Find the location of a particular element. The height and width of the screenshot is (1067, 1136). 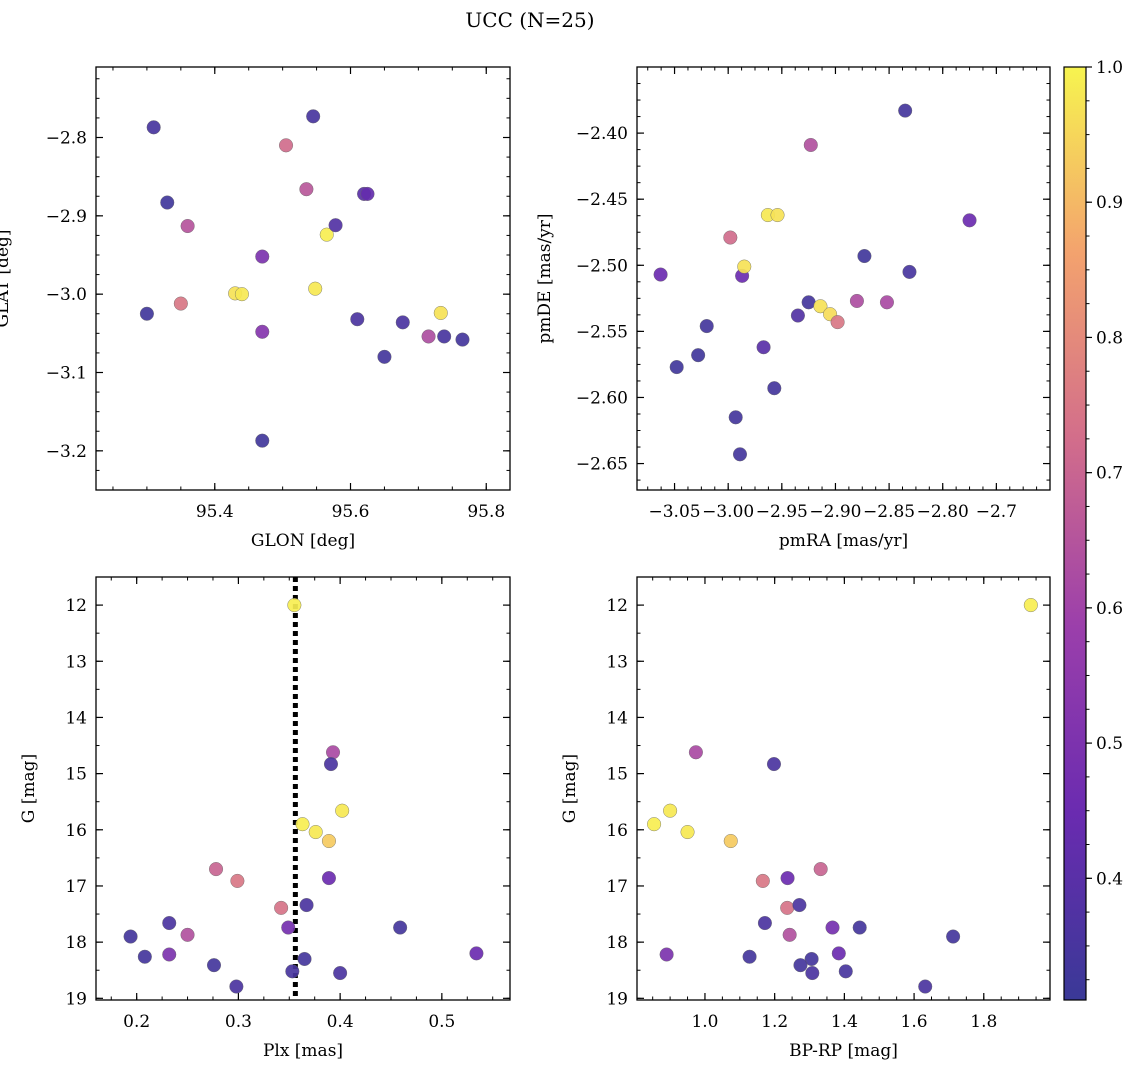

x-tick-label: 1.0 is located at coordinates (704, 1022).